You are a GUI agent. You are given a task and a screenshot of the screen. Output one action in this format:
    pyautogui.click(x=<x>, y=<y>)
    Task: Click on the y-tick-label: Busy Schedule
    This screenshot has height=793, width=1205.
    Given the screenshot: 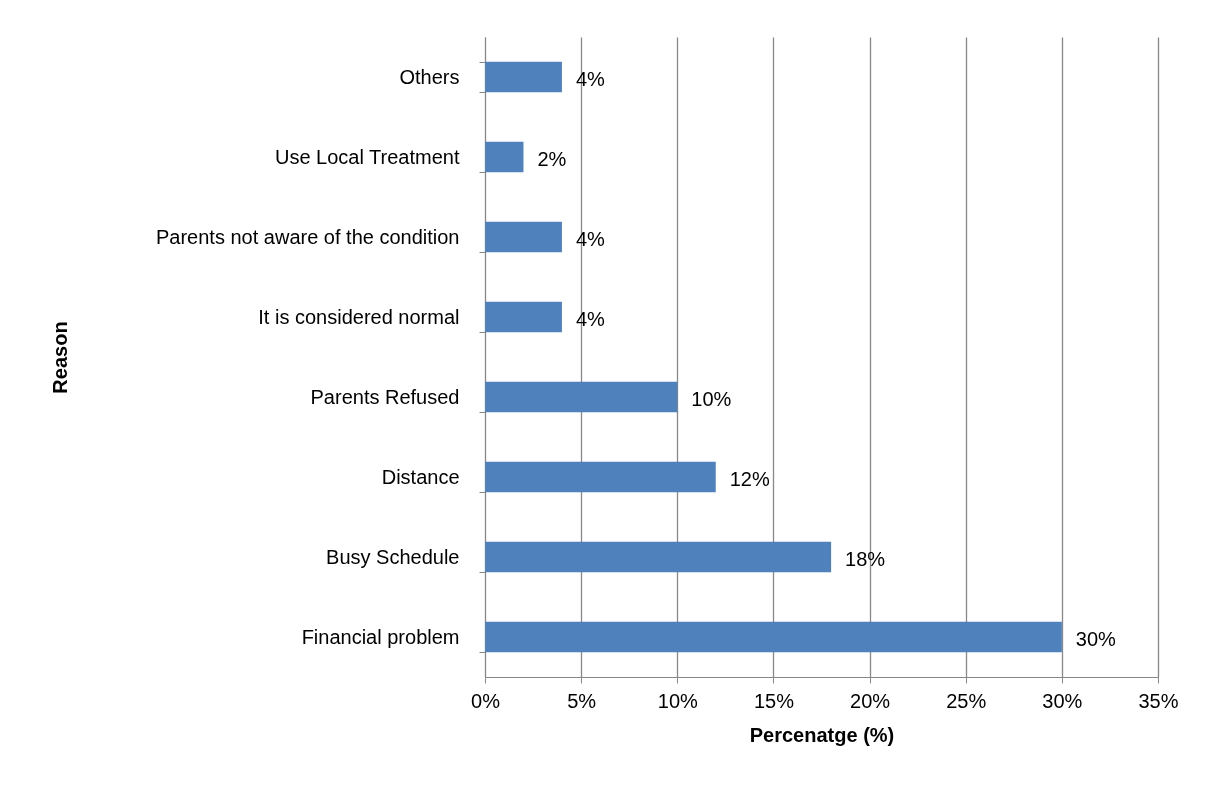 What is the action you would take?
    pyautogui.click(x=393, y=556)
    